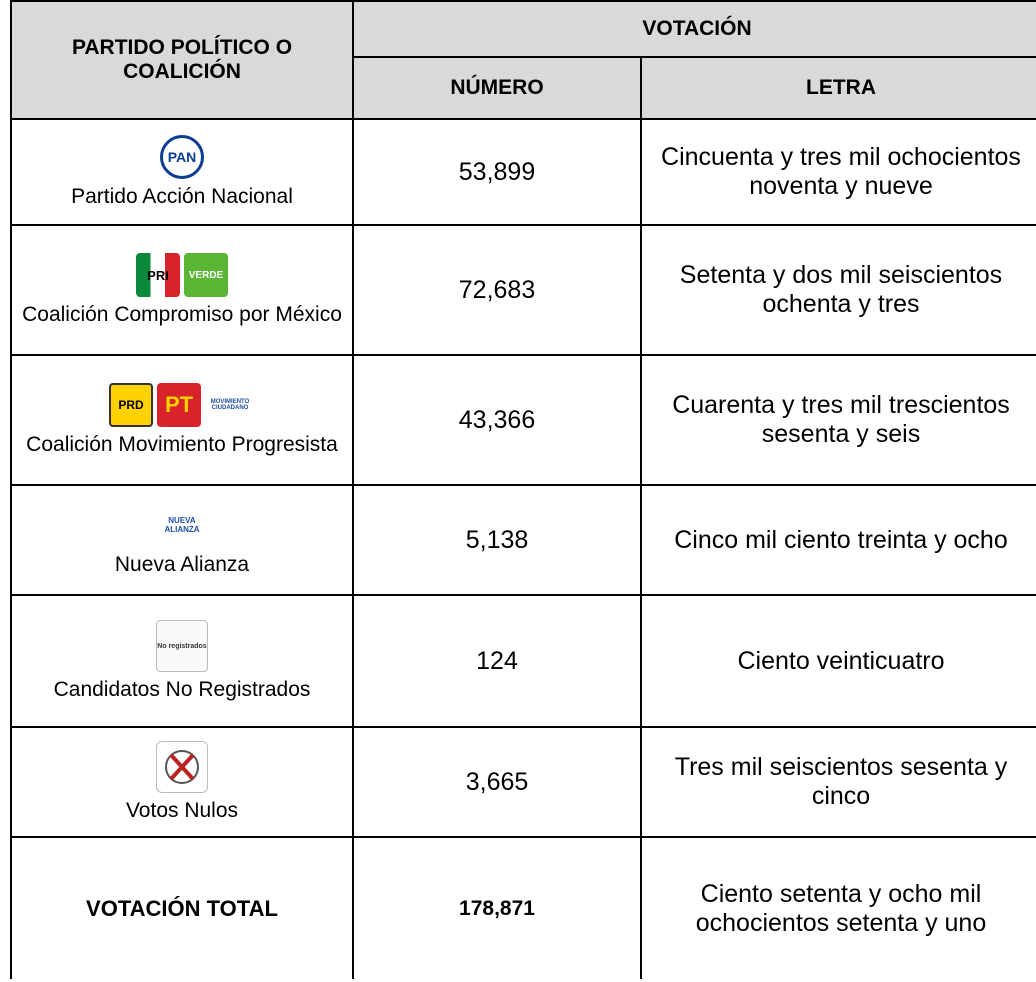  Describe the element at coordinates (182, 196) in the screenshot. I see `party-name: Partido Acción Nacional` at that location.